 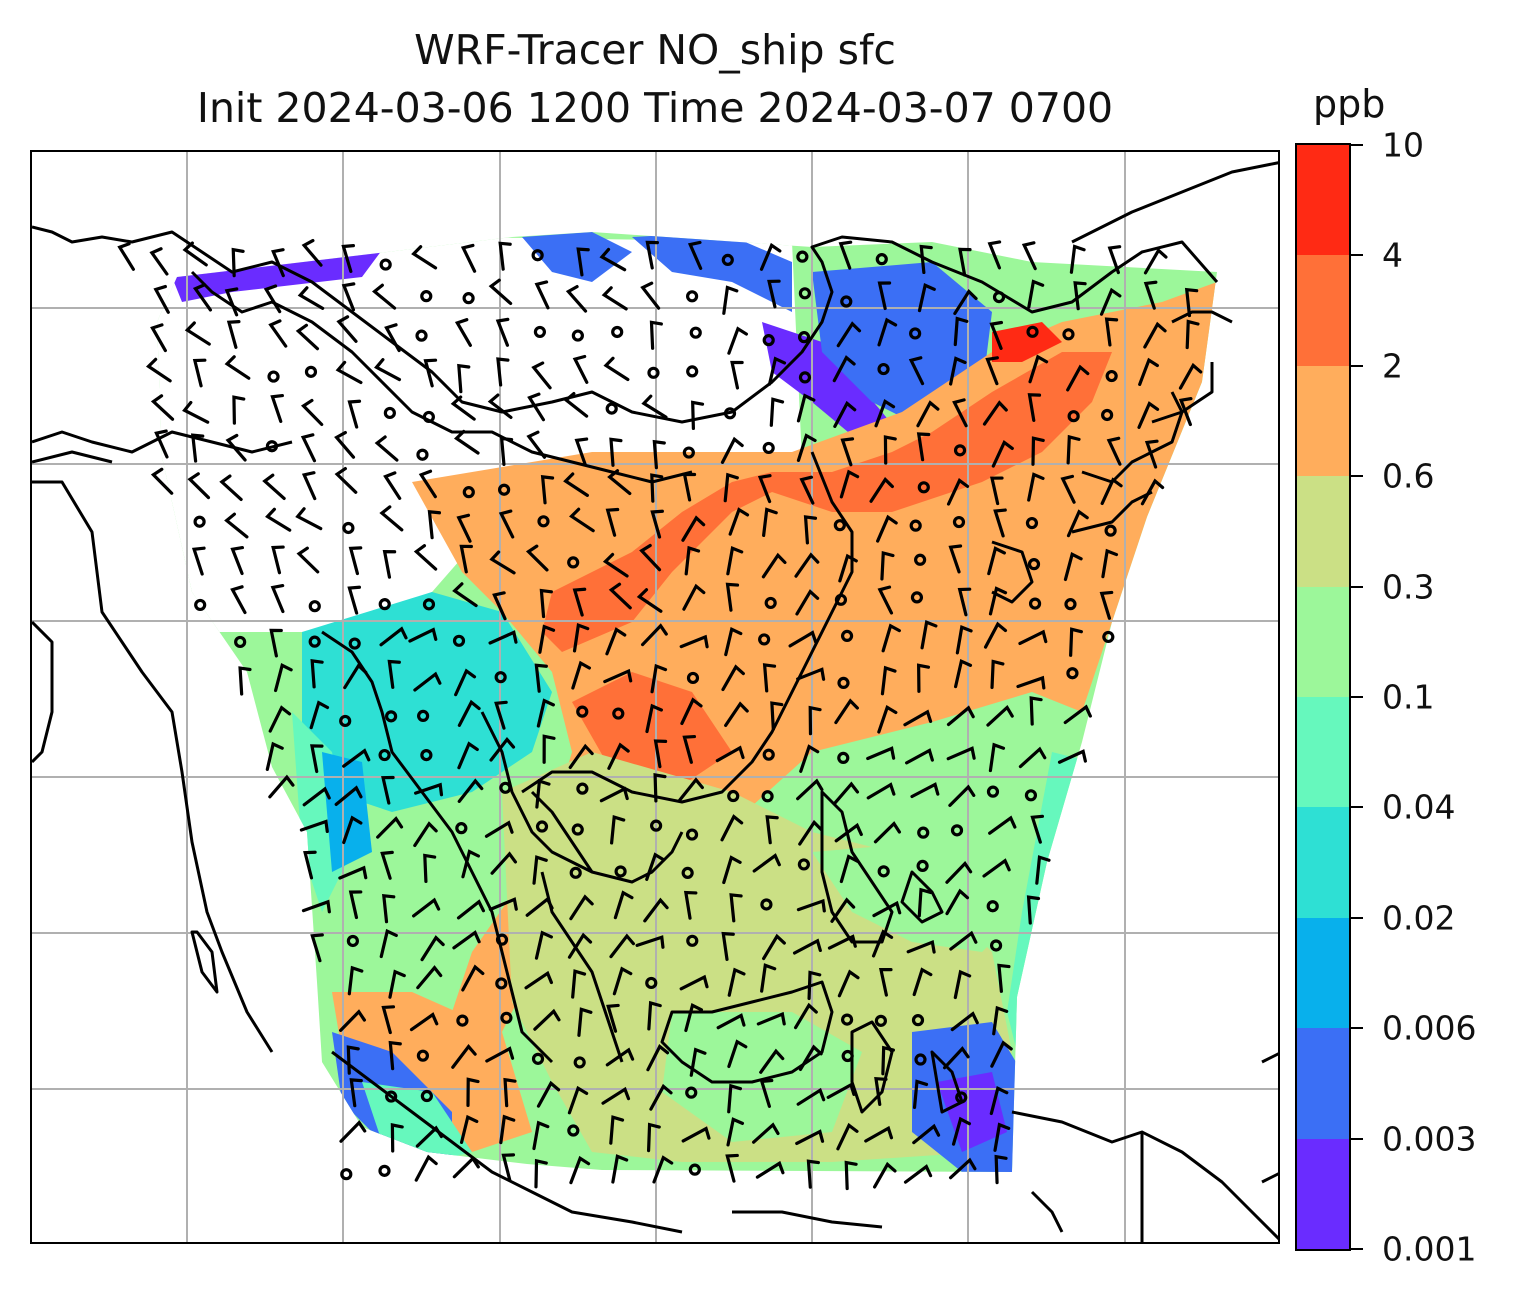 What do you see at coordinates (1408, 587) in the screenshot?
I see `colorbar-tick-label: 0.3` at bounding box center [1408, 587].